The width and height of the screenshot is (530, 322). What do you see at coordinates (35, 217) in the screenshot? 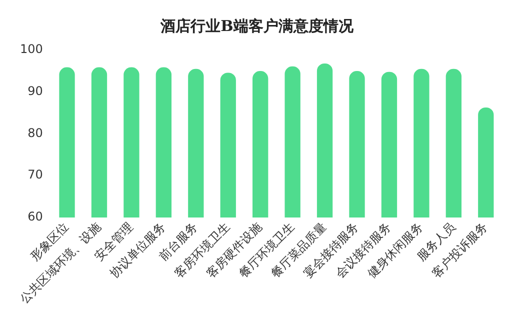
I see `y-tick-label: 60` at bounding box center [35, 217].